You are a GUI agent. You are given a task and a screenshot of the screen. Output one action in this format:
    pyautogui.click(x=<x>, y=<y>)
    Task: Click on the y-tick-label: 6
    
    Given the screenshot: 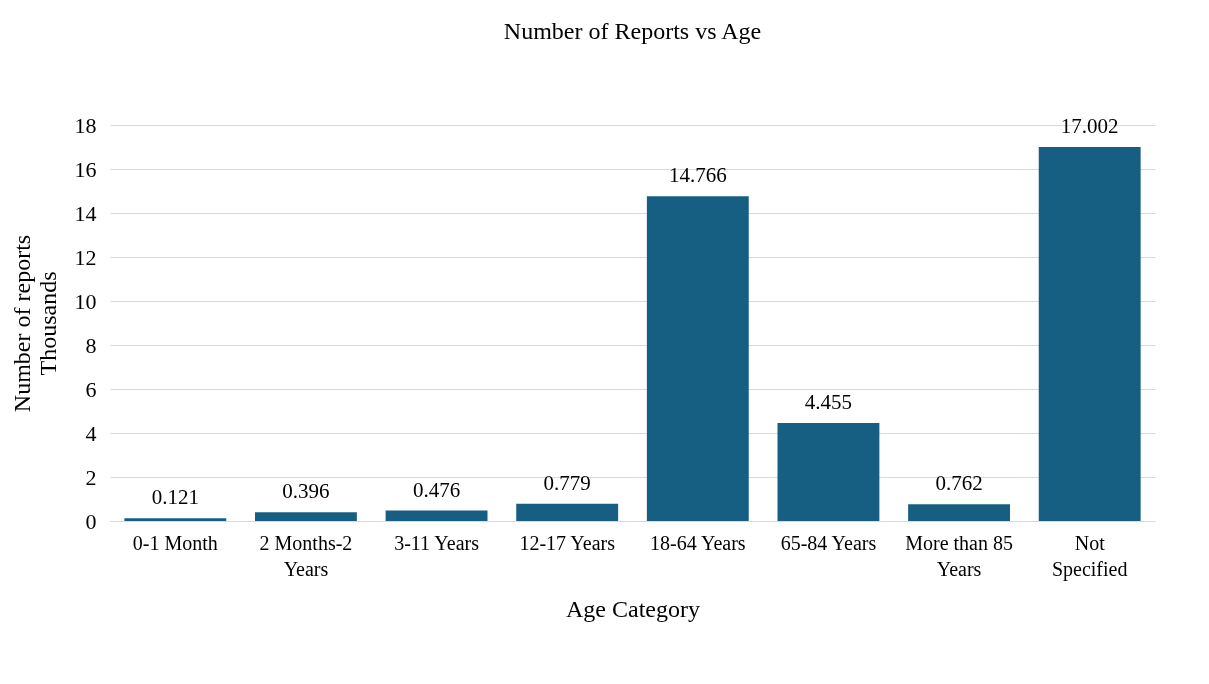 What is the action you would take?
    pyautogui.click(x=91, y=389)
    